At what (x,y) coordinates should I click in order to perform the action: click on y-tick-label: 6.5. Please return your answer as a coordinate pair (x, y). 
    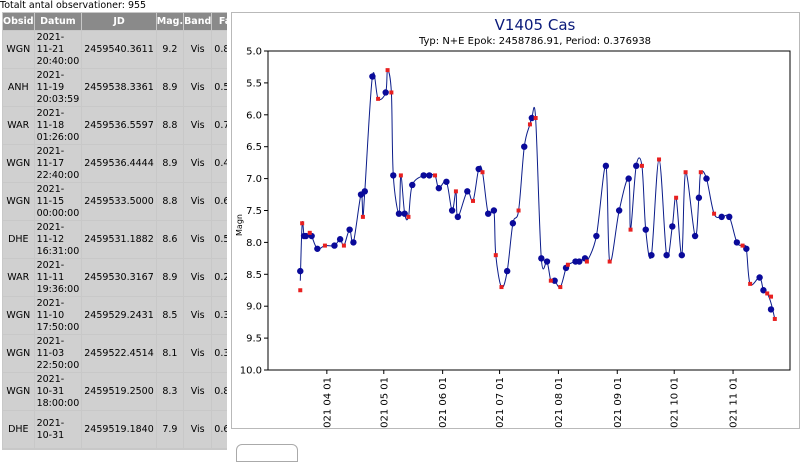
    Looking at the image, I should click on (254, 147).